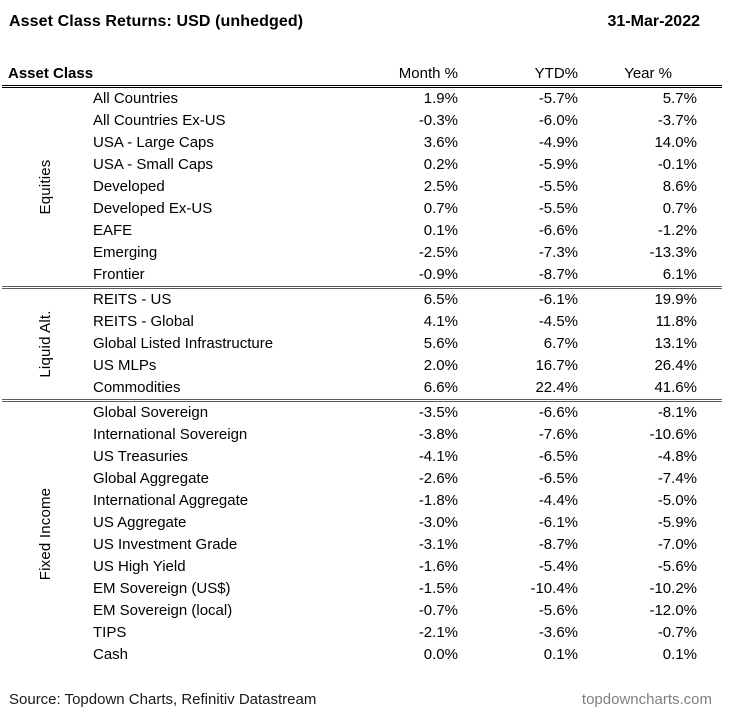 This screenshot has width=746, height=713. What do you see at coordinates (440, 230) in the screenshot?
I see `month-value: 0.1%` at bounding box center [440, 230].